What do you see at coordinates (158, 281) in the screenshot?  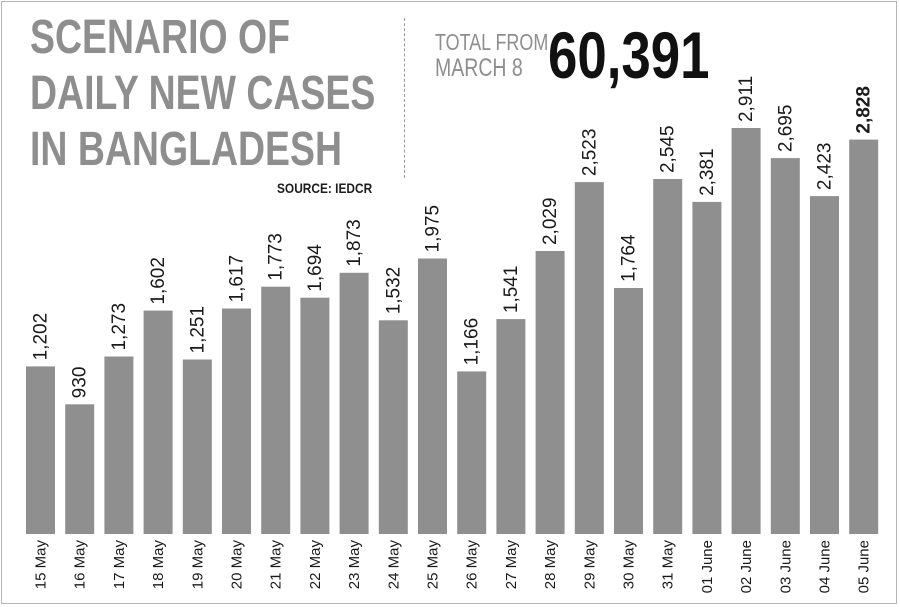 I see `value-label-3: 1,602` at bounding box center [158, 281].